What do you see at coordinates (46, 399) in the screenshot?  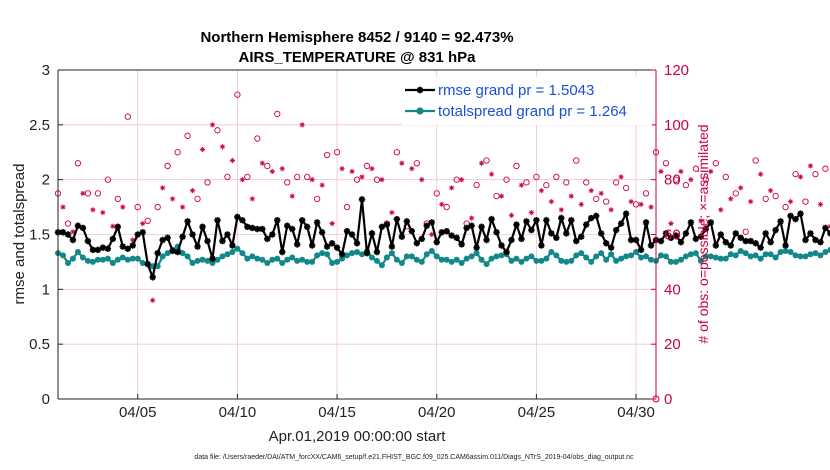 I see `y-tick-label: 0` at bounding box center [46, 399].